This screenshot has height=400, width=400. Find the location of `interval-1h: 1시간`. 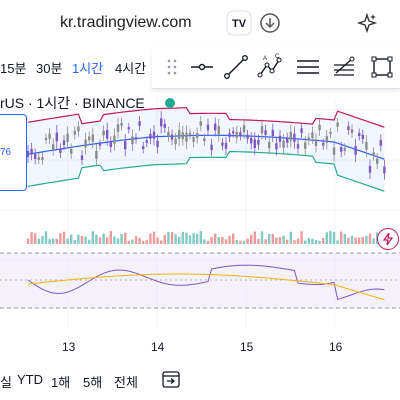

interval-1h: 1시간 is located at coordinates (88, 68).